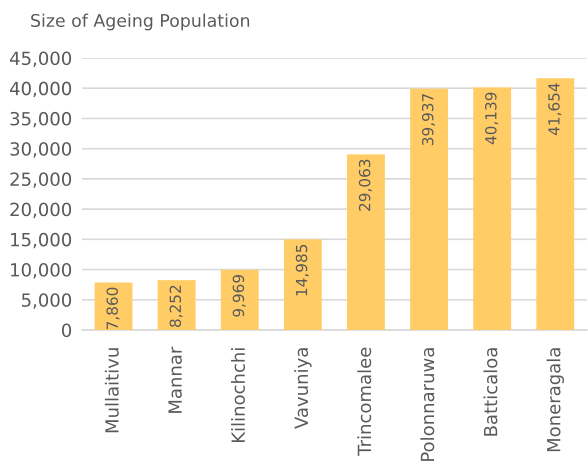 This screenshot has height=464, width=588. I want to click on chart-title: Size of Ageing Population, so click(140, 22).